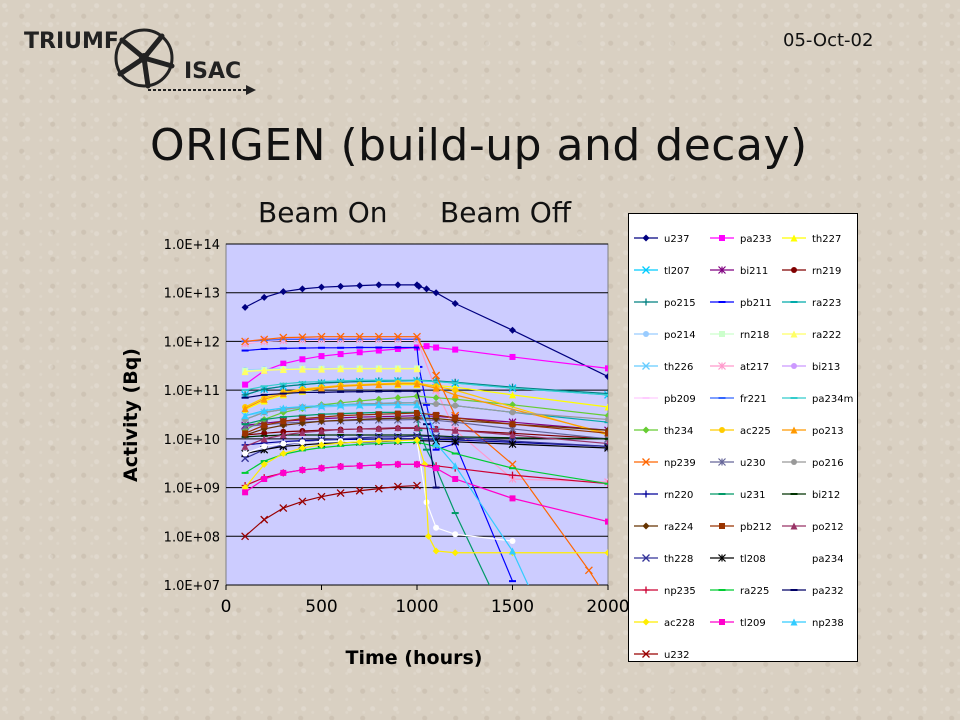  What do you see at coordinates (754, 335) in the screenshot?
I see `legend-label: rn218` at bounding box center [754, 335].